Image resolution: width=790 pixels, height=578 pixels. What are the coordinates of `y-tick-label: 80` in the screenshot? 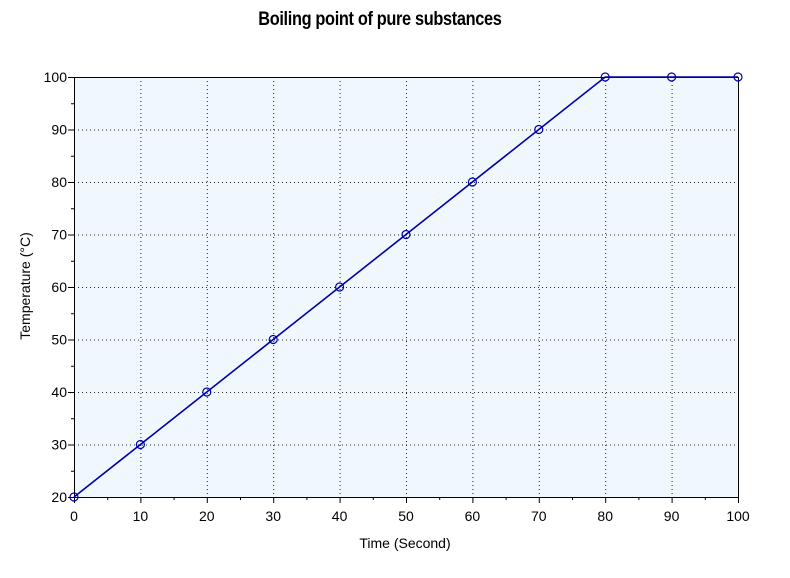 It's located at (59, 182).